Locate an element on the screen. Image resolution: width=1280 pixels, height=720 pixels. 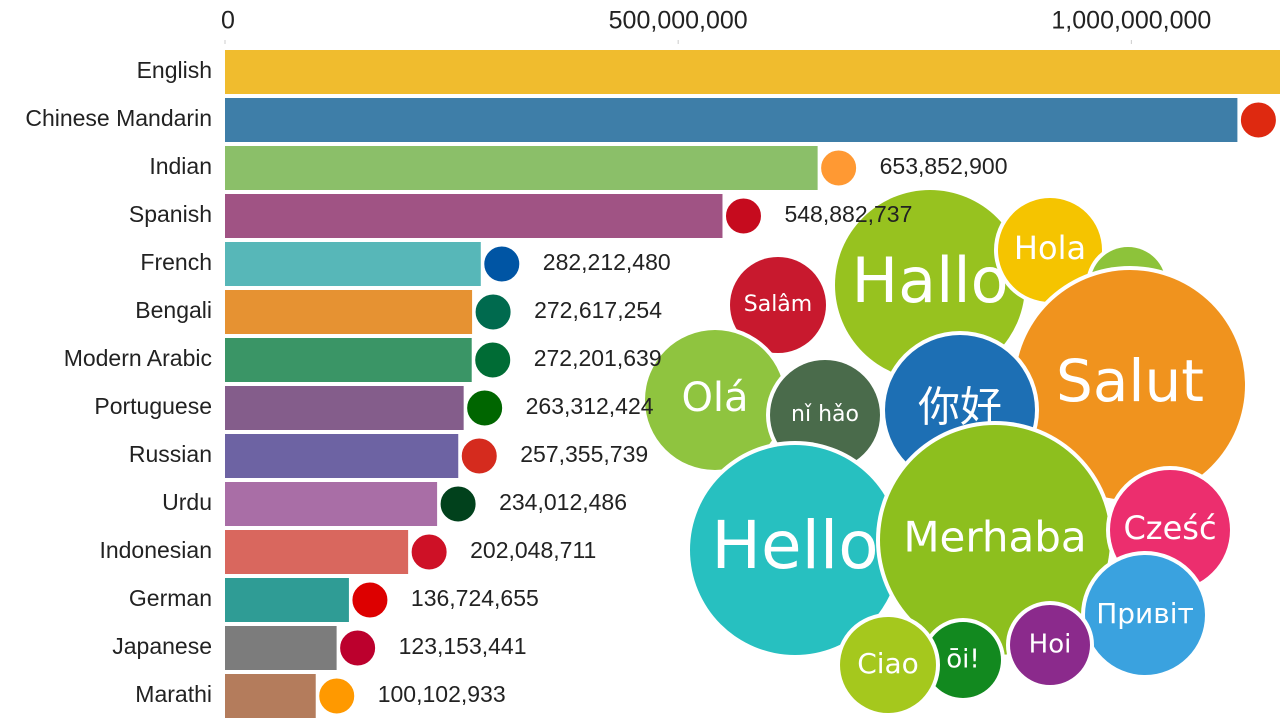
y-tick-label: Russian is located at coordinates (170, 454).